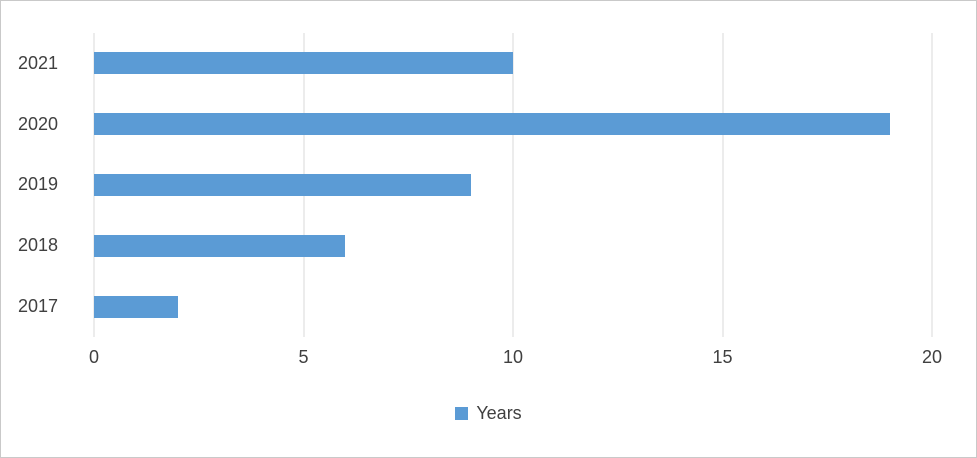 The image size is (977, 458). I want to click on category-label: 2017, so click(38, 306).